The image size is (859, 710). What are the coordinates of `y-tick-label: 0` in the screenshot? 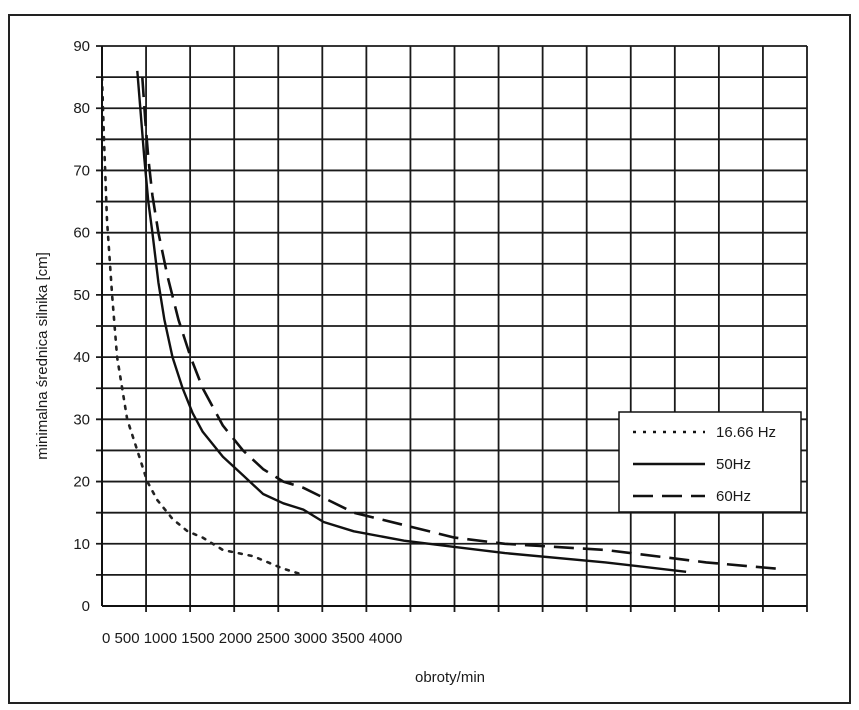 It's located at (86, 606).